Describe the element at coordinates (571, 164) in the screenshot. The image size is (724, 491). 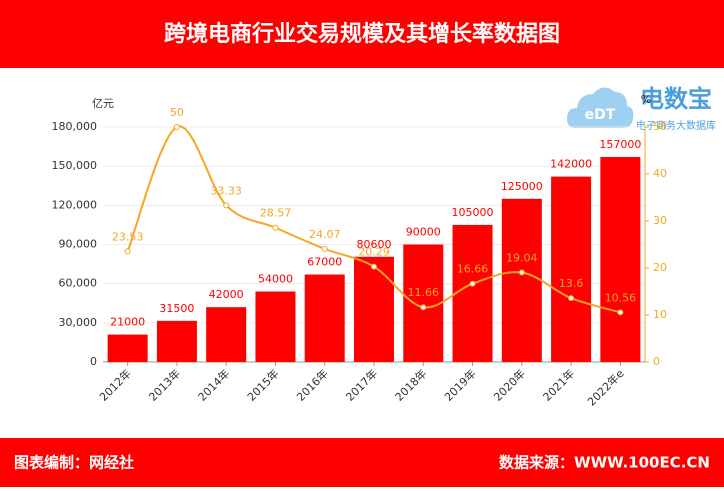
I see `bar-value-label: 142000` at that location.